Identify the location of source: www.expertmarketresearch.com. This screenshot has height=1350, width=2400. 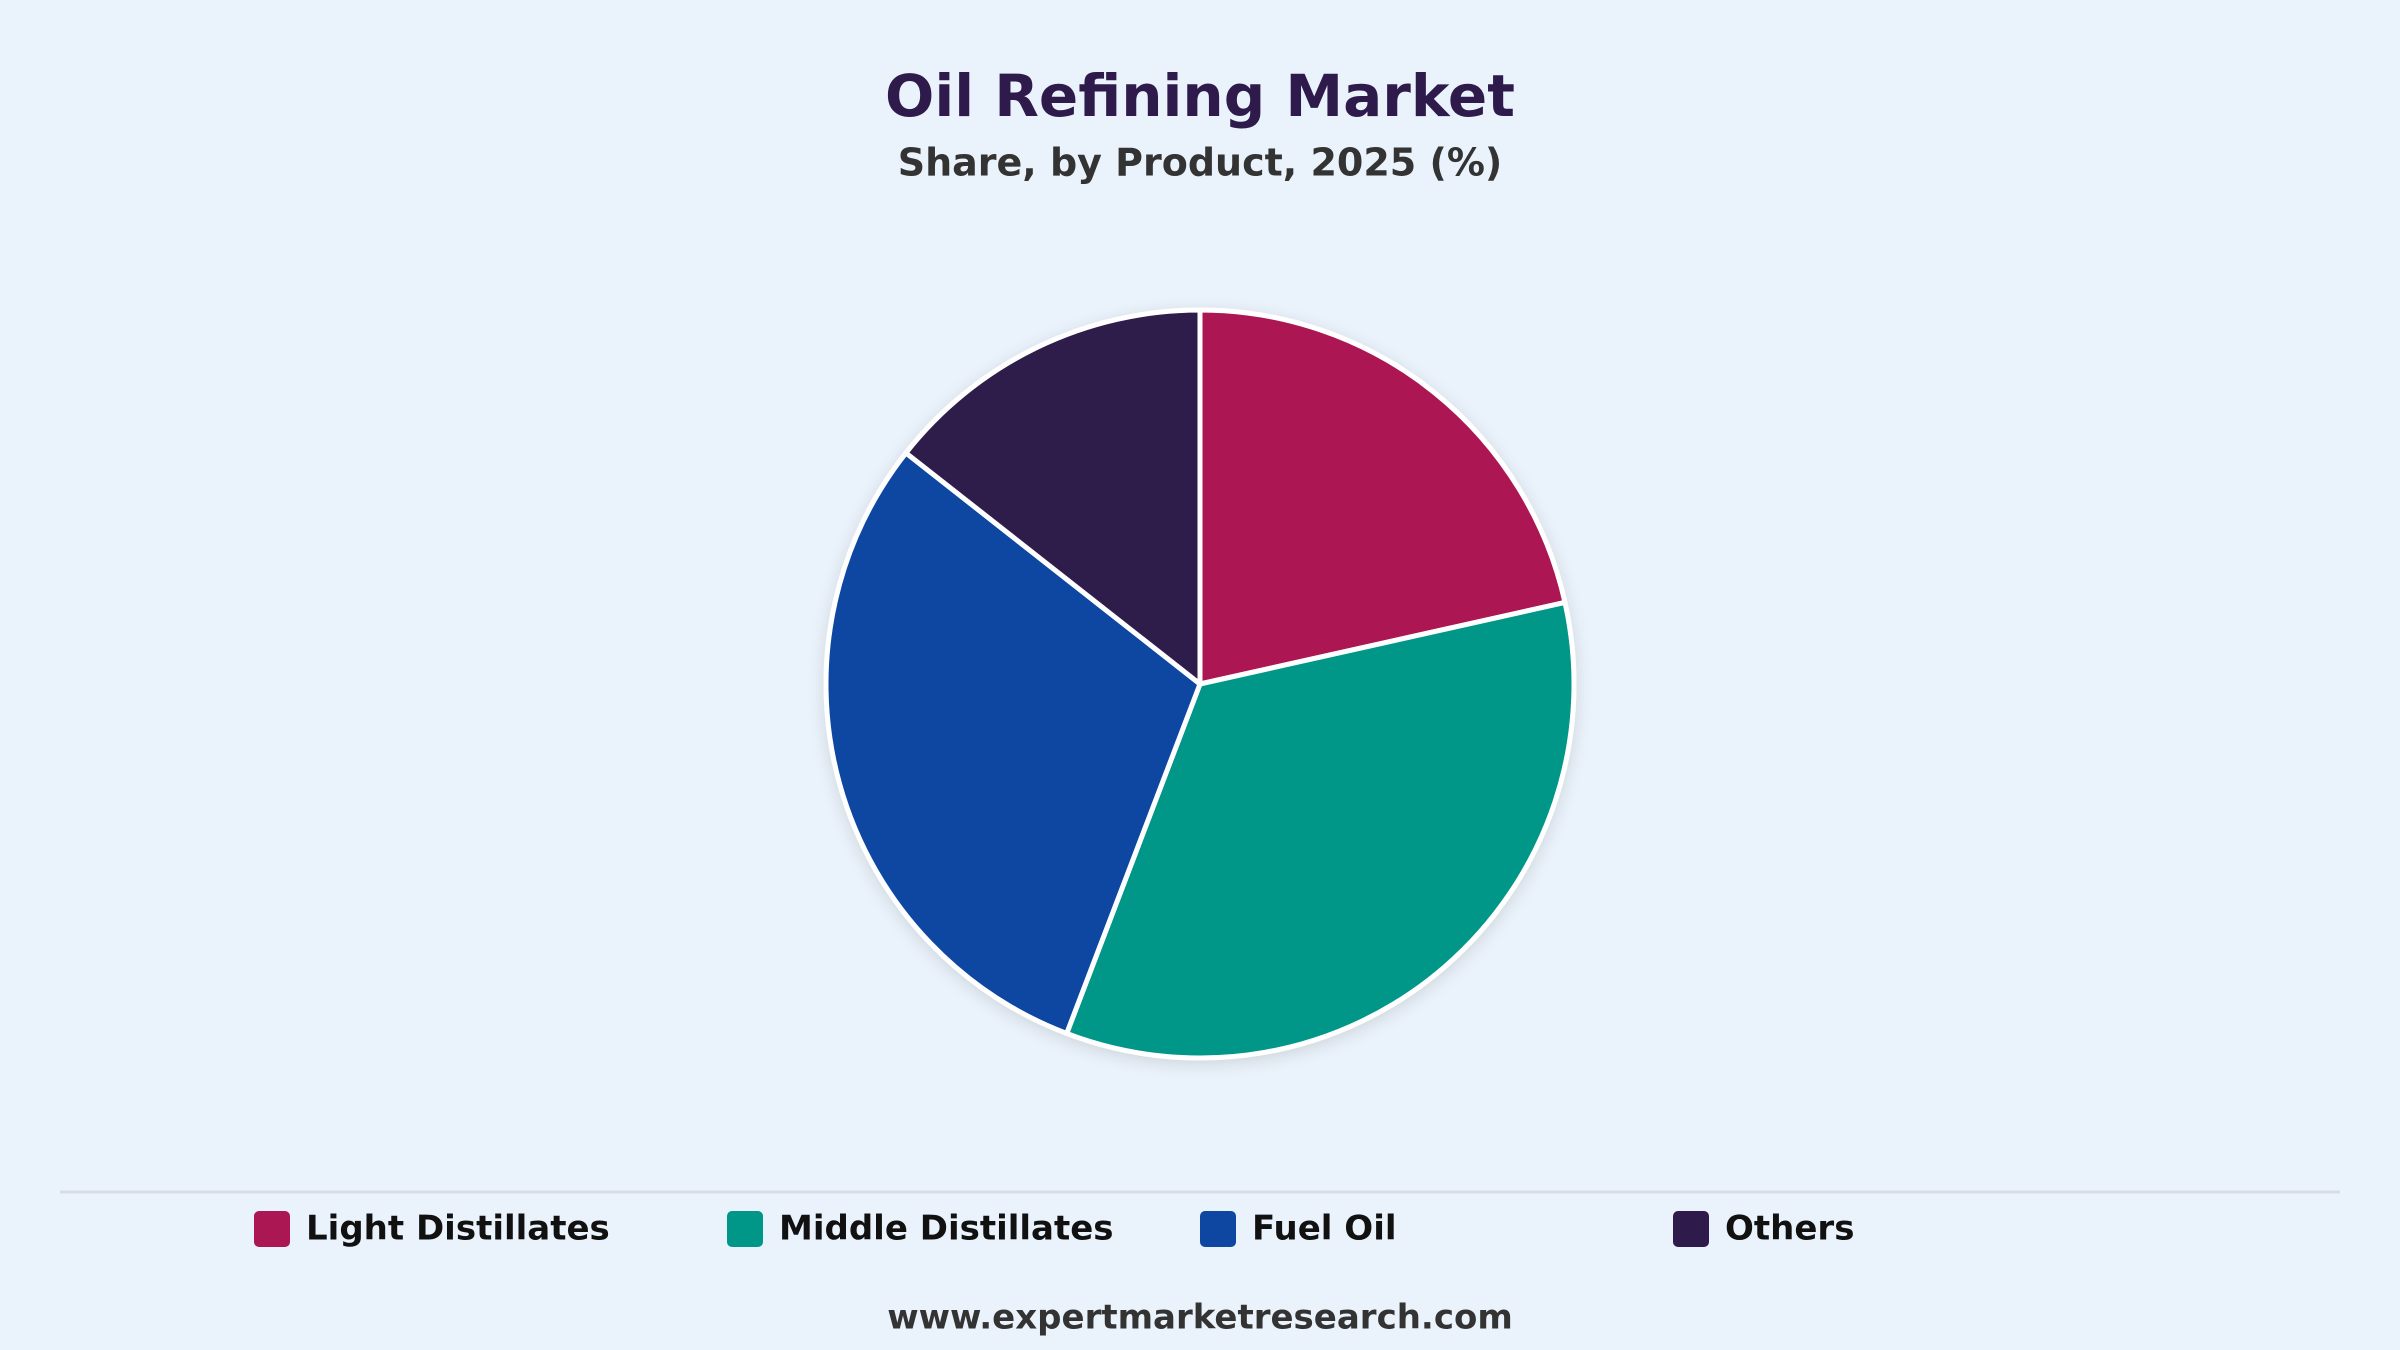
(1200, 1318).